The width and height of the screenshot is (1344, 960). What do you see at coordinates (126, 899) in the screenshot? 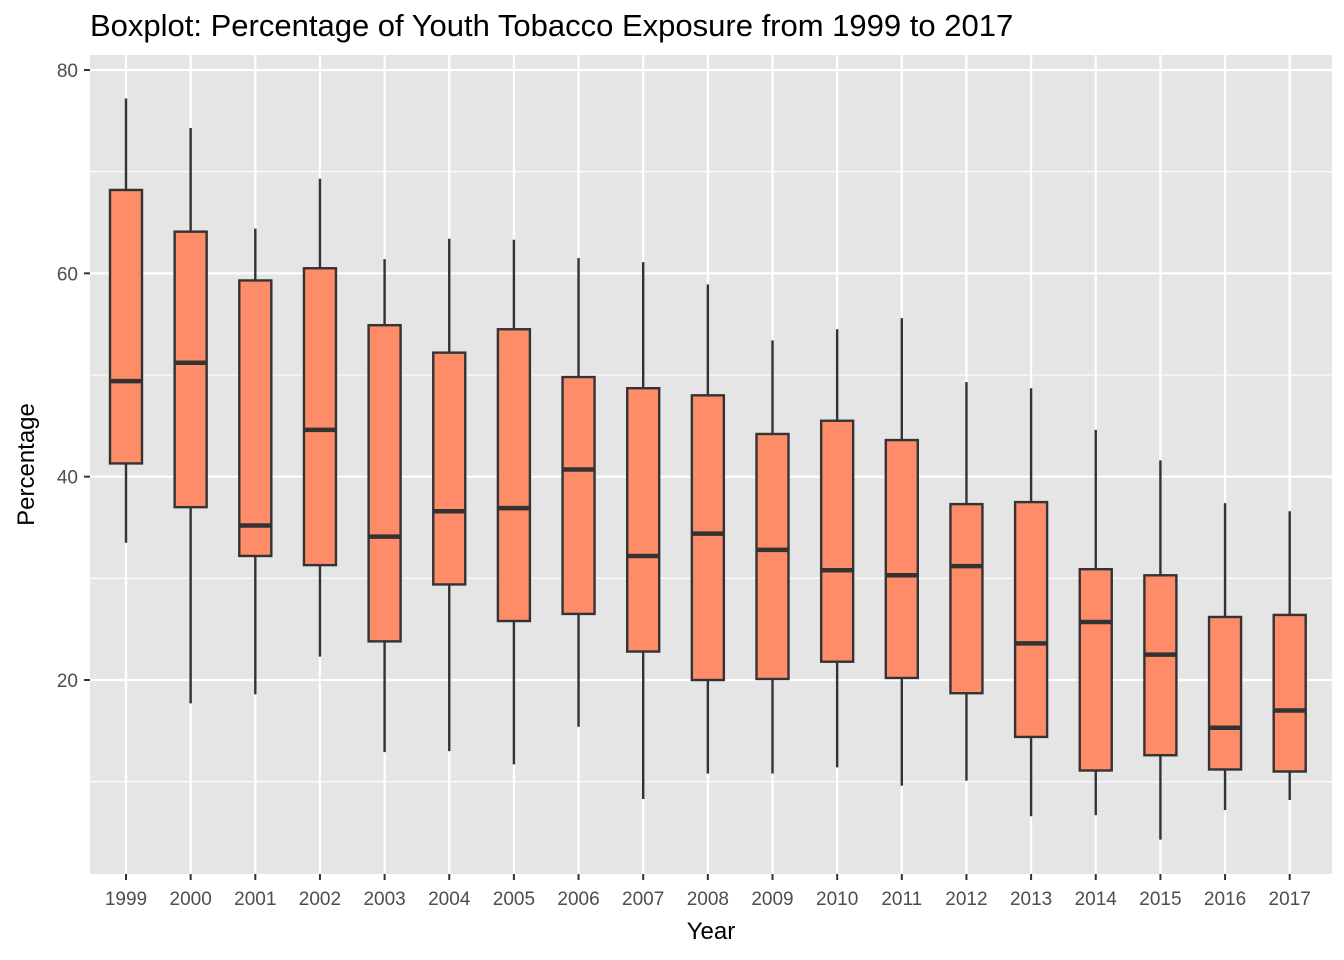
I see `x-tick-label: 1999` at bounding box center [126, 899].